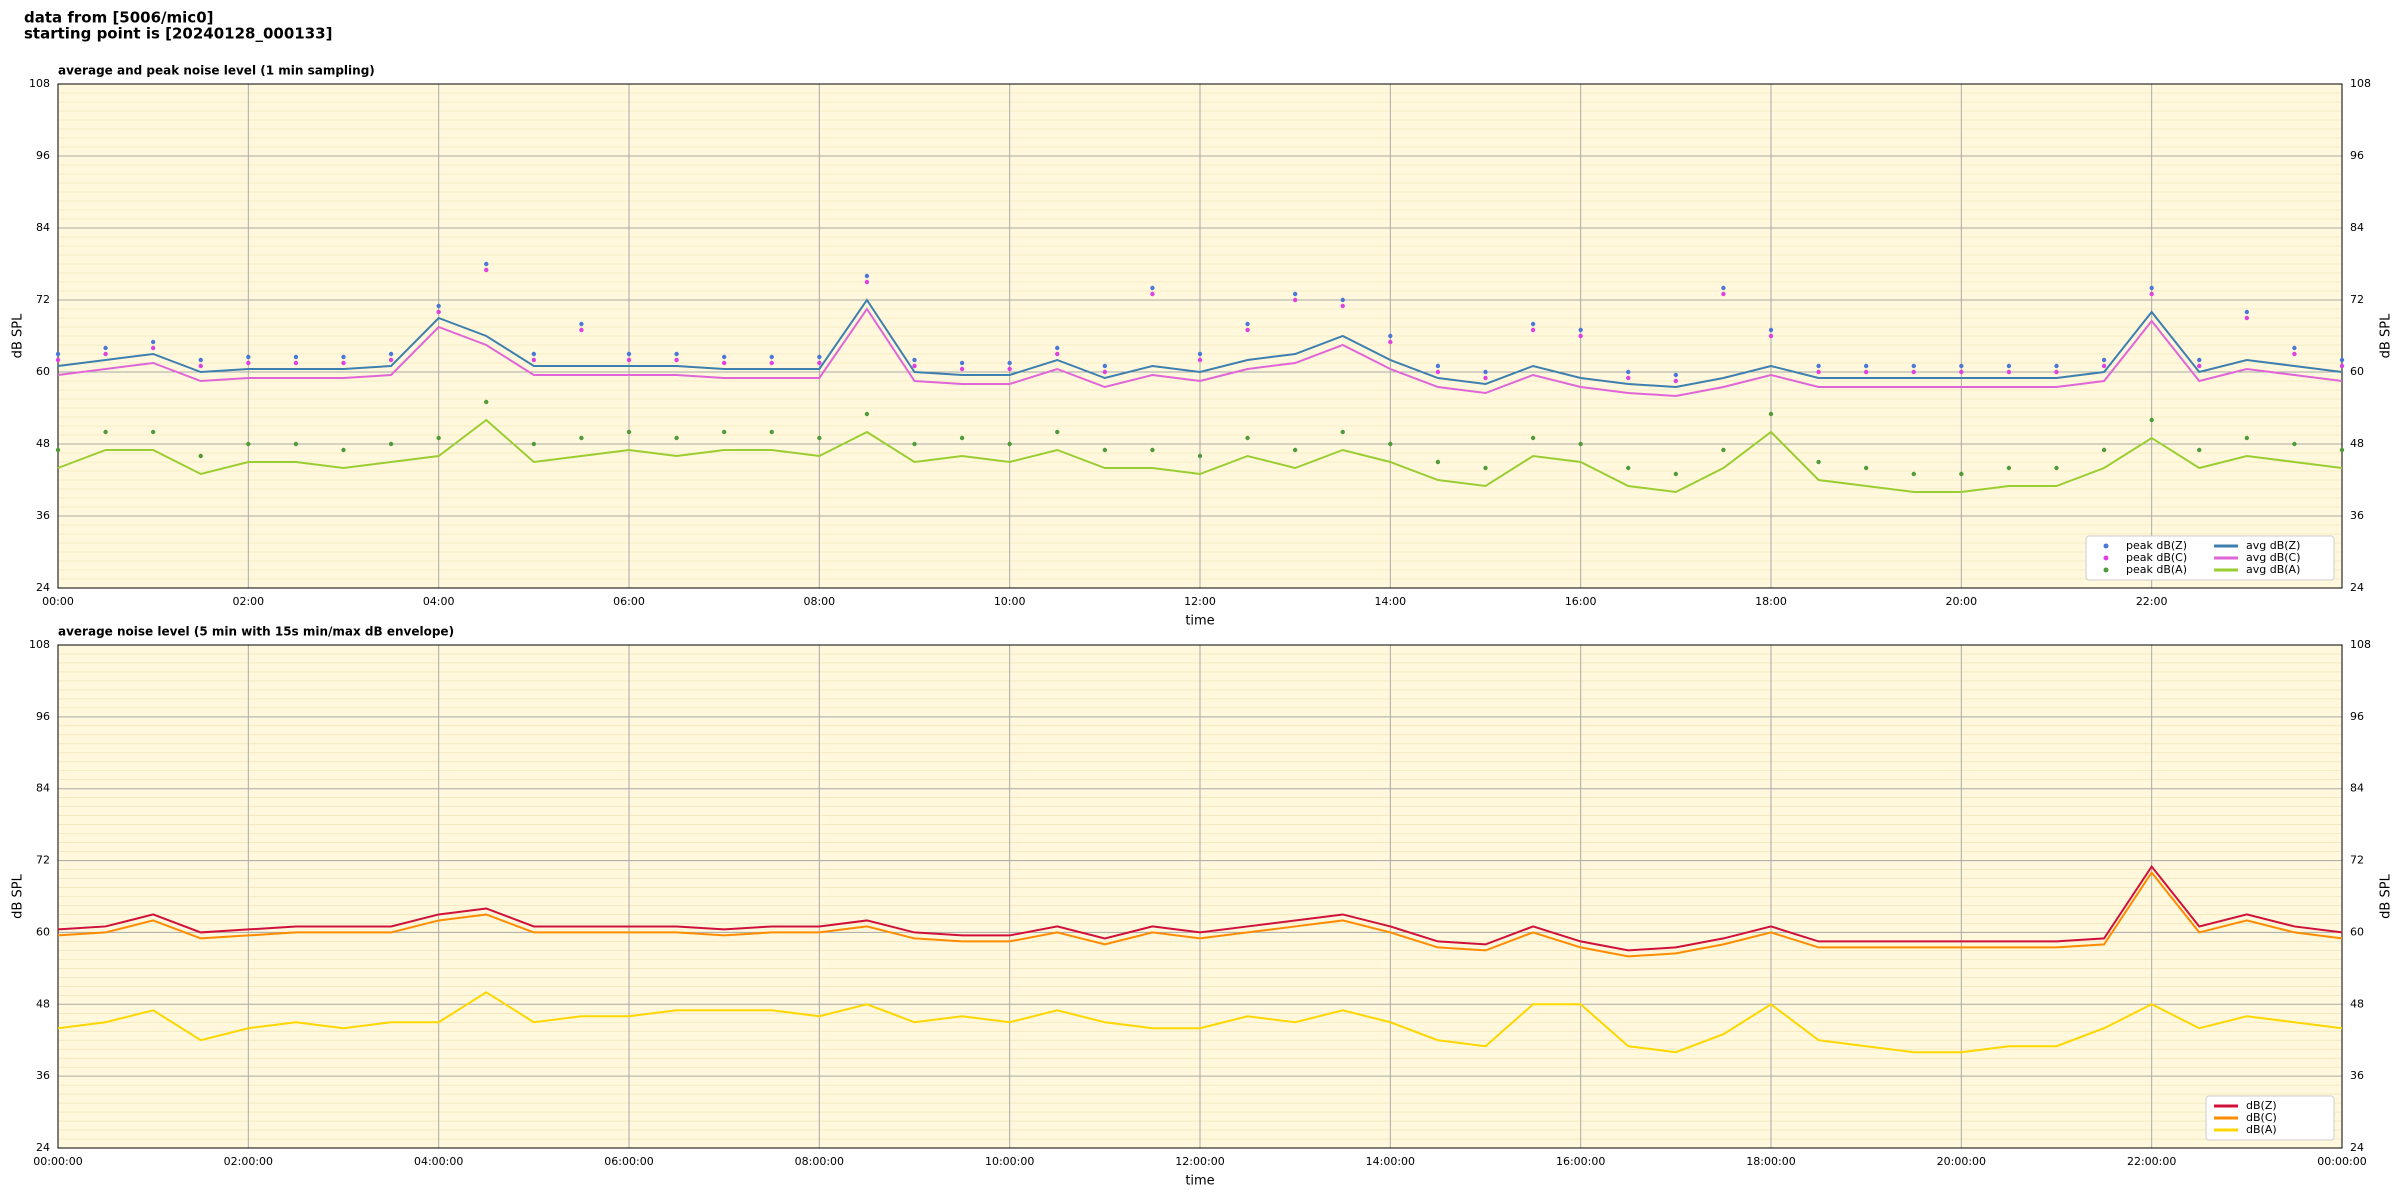 The width and height of the screenshot is (2400, 1204). Describe the element at coordinates (1200, 601) in the screenshot. I see `x-tick-label: 12:00` at that location.